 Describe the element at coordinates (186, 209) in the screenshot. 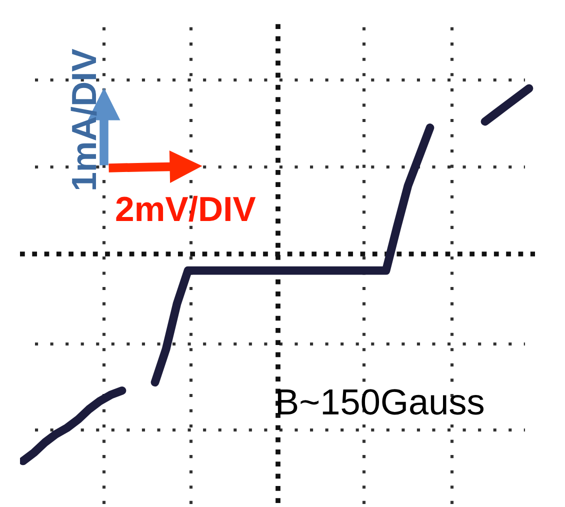

I see `annotation: 2mV/DIV` at that location.